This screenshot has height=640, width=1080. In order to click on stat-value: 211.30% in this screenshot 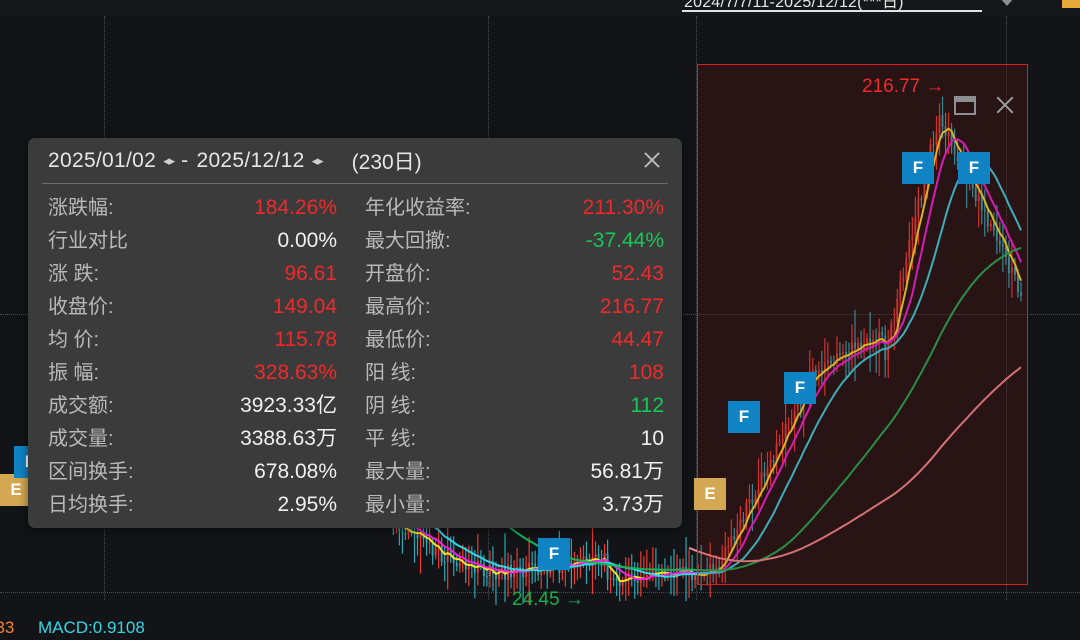, I will do `click(623, 207)`.